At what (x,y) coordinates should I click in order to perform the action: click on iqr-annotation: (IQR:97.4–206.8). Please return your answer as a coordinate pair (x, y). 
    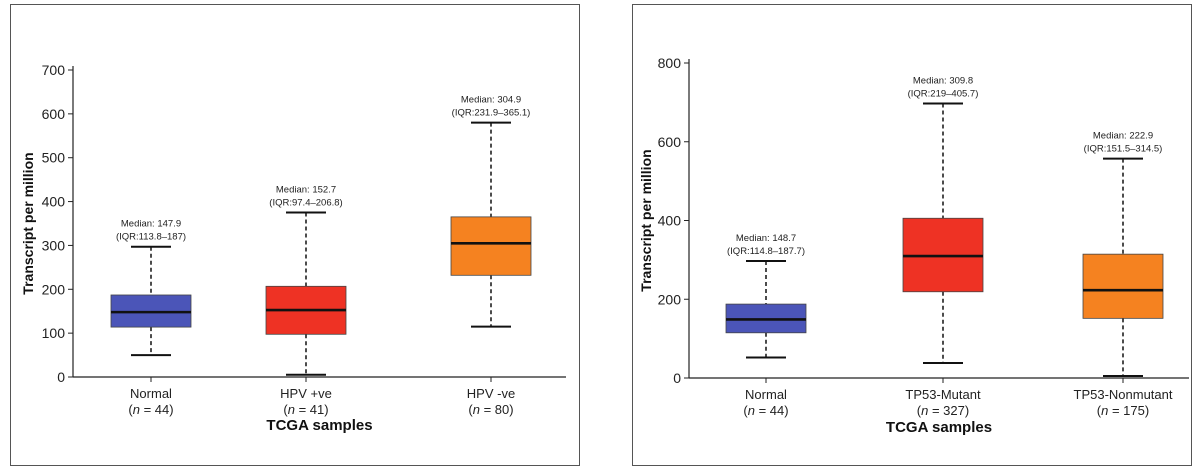
    Looking at the image, I should click on (305, 203).